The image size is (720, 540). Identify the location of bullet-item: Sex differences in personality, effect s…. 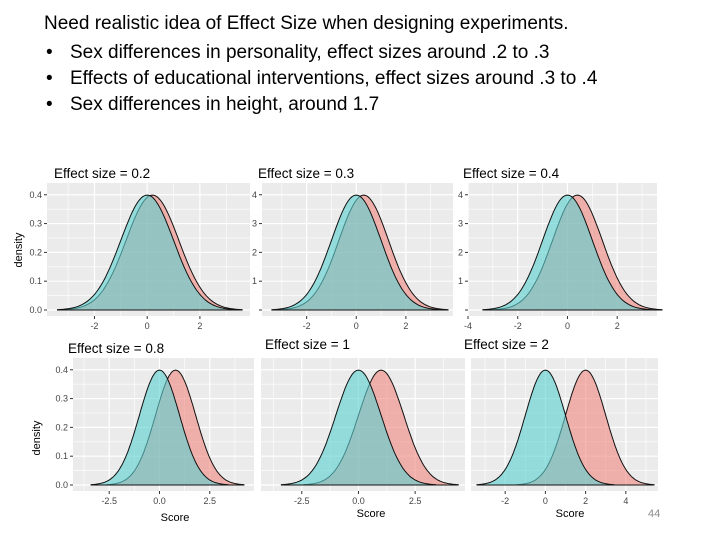
(320, 53).